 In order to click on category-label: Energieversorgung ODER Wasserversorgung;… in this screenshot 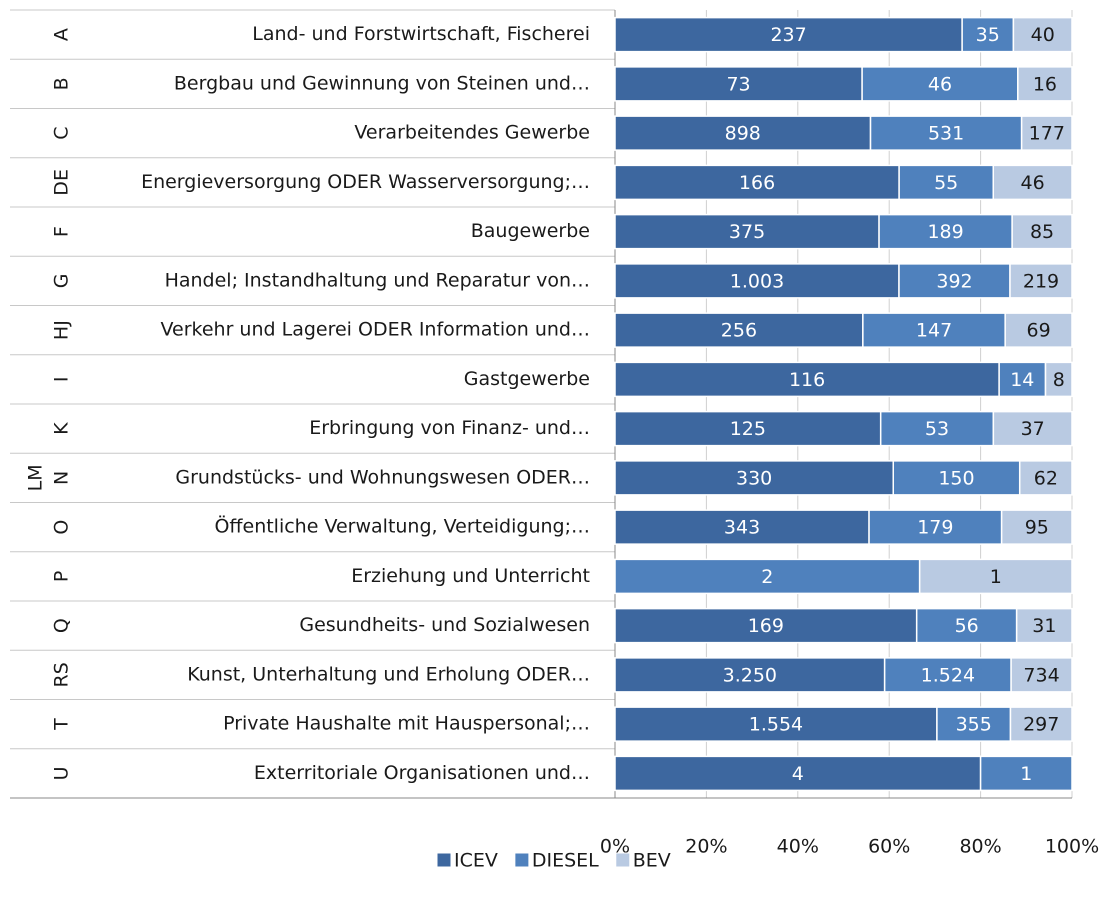, I will do `click(365, 182)`.